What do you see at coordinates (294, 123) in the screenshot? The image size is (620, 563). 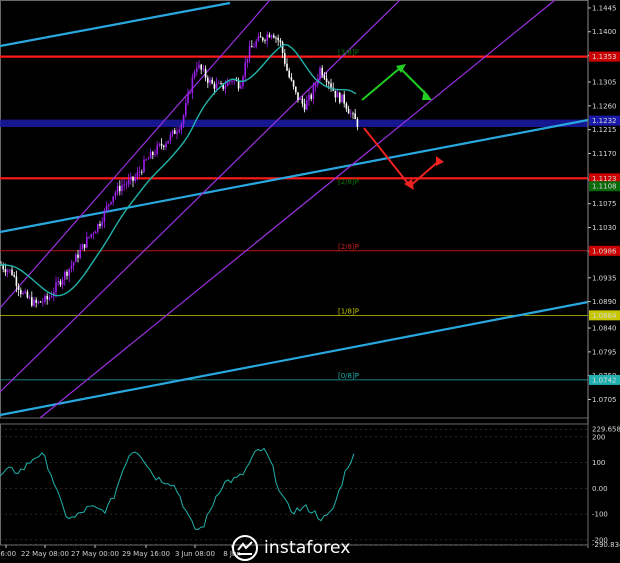 I see `blue-zone` at bounding box center [294, 123].